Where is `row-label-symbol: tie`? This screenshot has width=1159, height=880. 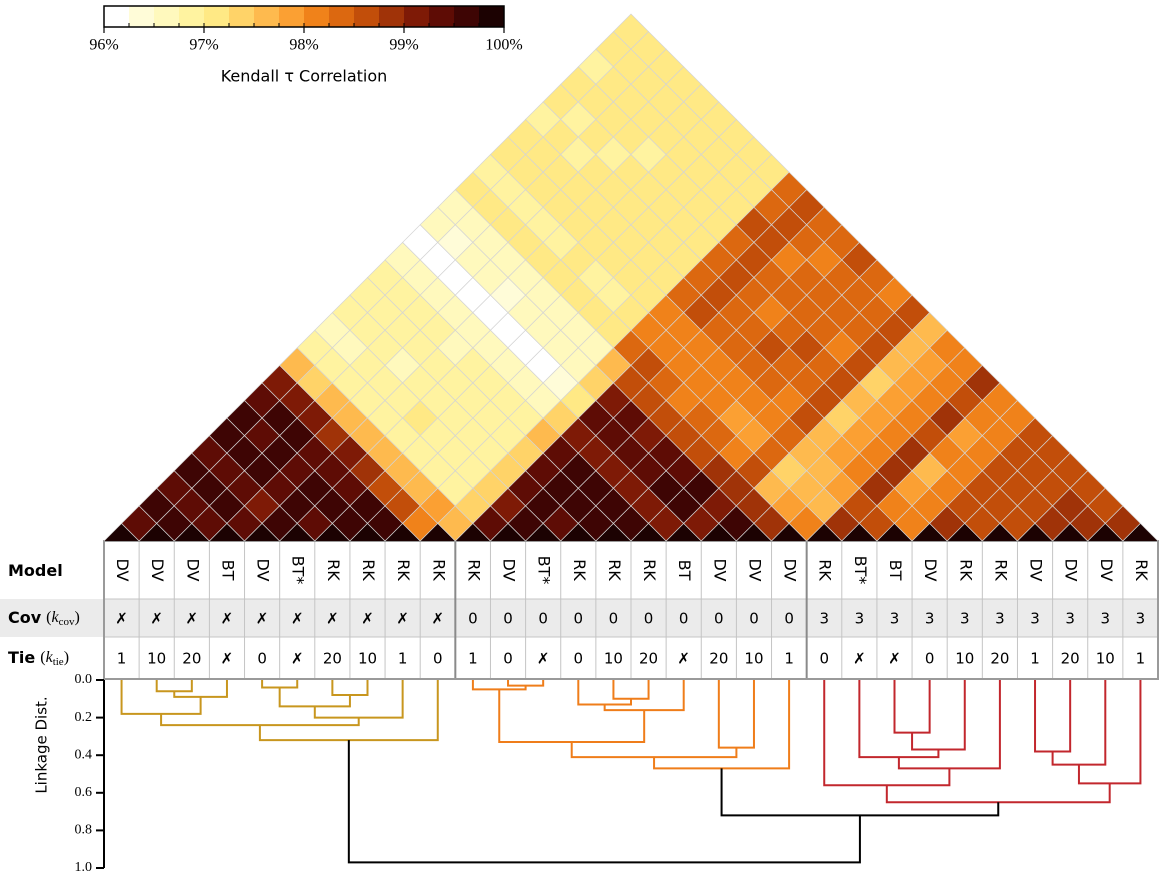
row-label-symbol: tie is located at coordinates (58, 662).